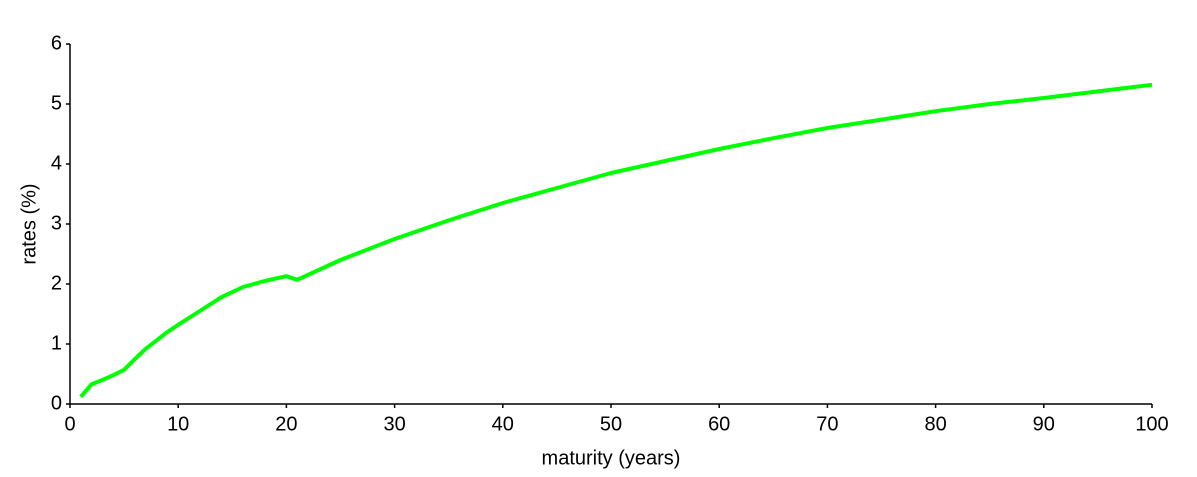 The height and width of the screenshot is (477, 1197). What do you see at coordinates (56, 283) in the screenshot?
I see `y-tick-label: 2` at bounding box center [56, 283].